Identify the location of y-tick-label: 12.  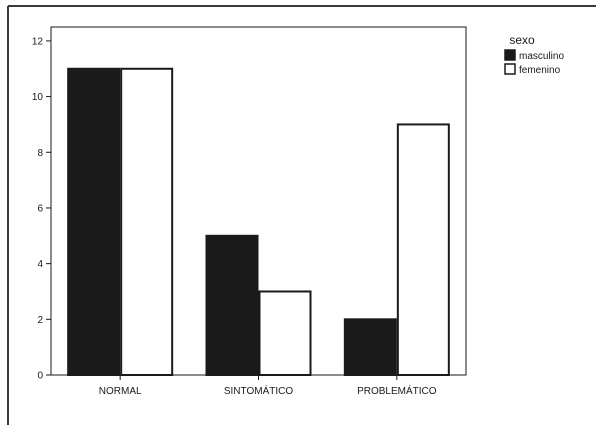
(38, 41).